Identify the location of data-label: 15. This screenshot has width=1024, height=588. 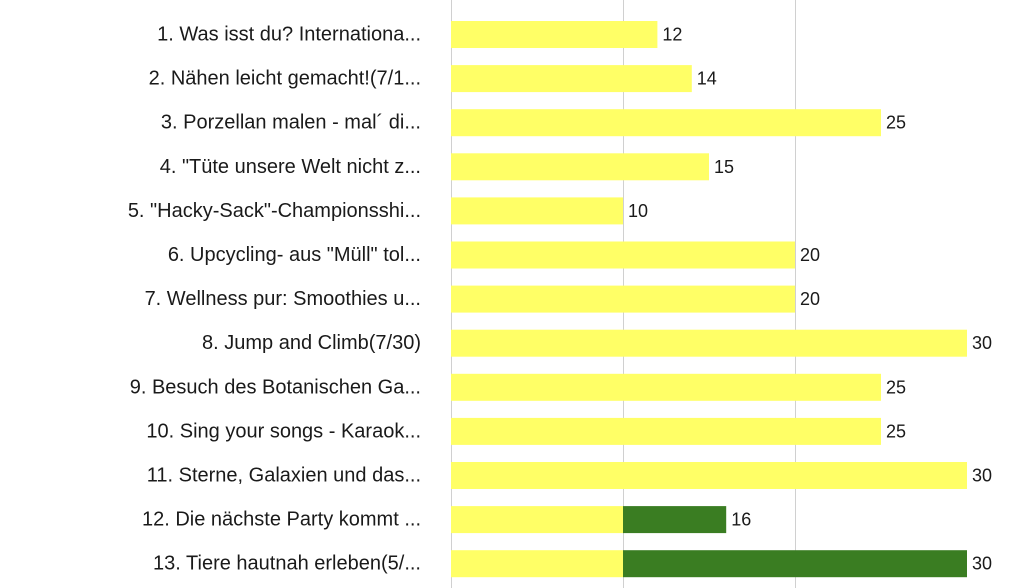
(724, 167).